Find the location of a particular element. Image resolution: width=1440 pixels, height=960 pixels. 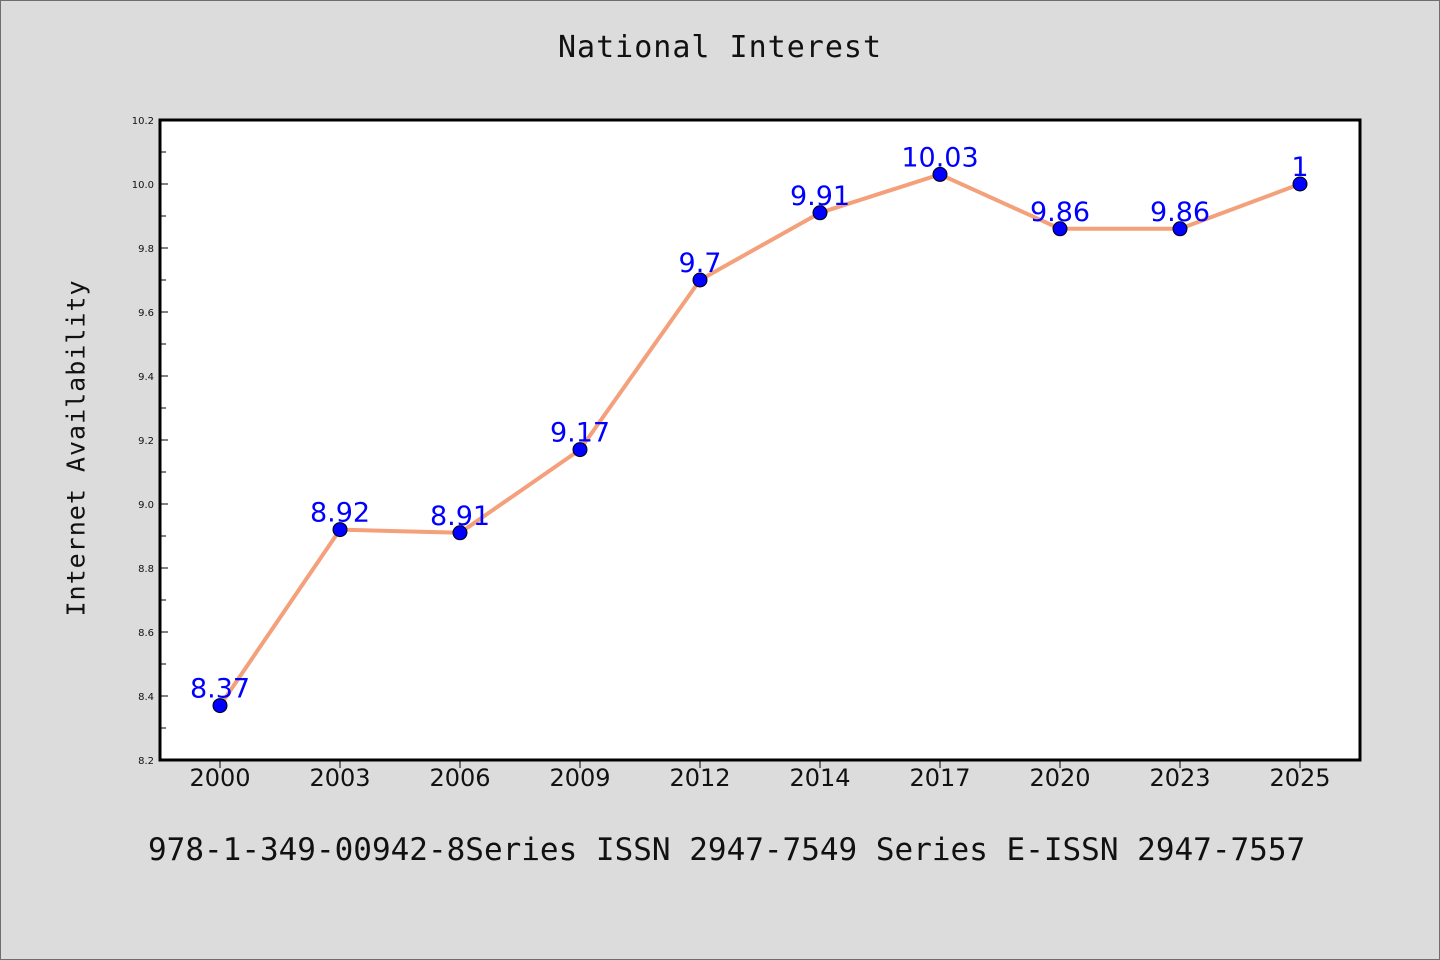

y-tick-label: 10.0 is located at coordinates (143, 185).